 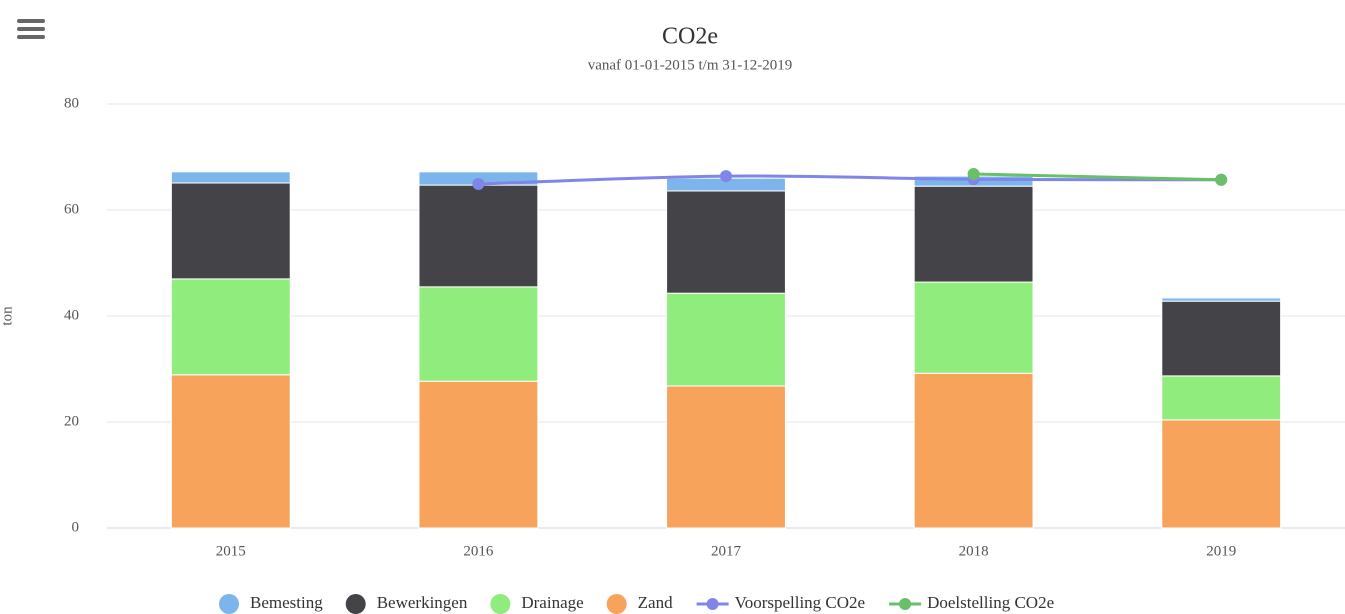 I want to click on menu-icon, so click(x=31, y=29).